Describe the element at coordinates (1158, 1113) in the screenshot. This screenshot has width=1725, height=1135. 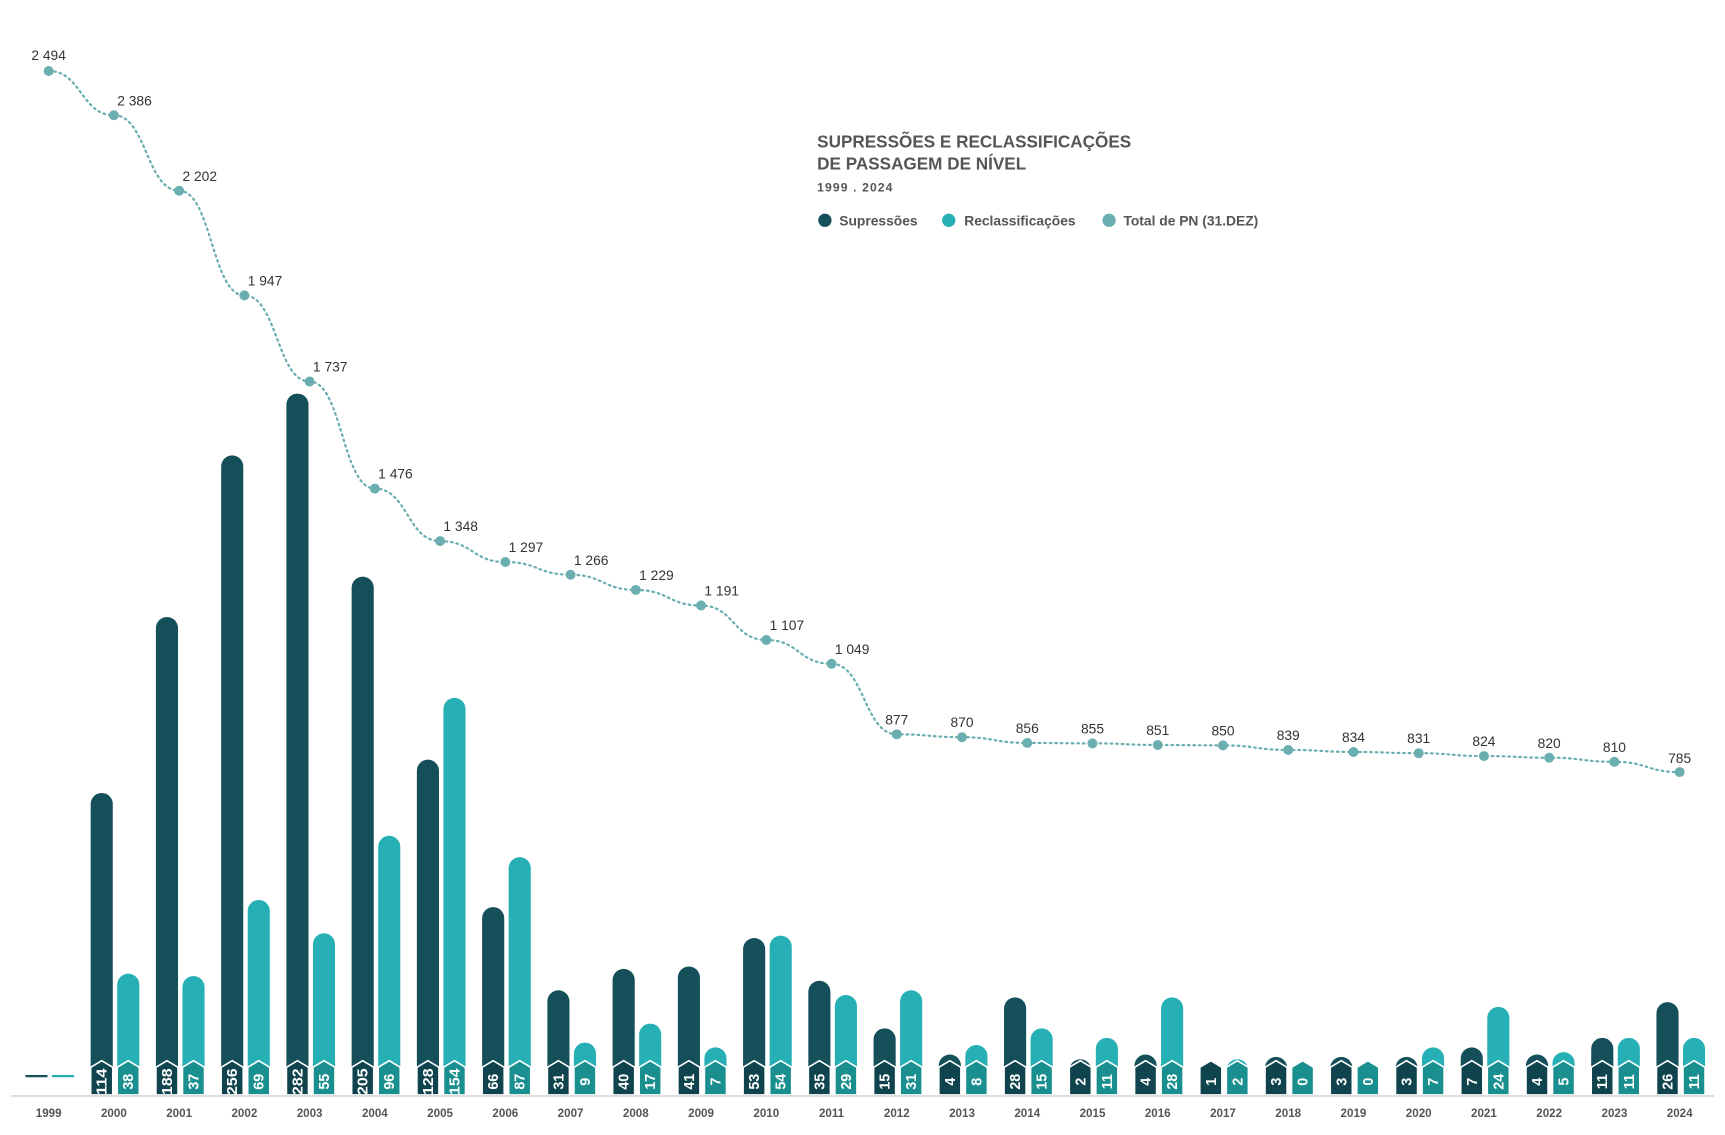
I see `x-tick-label: 2016` at that location.